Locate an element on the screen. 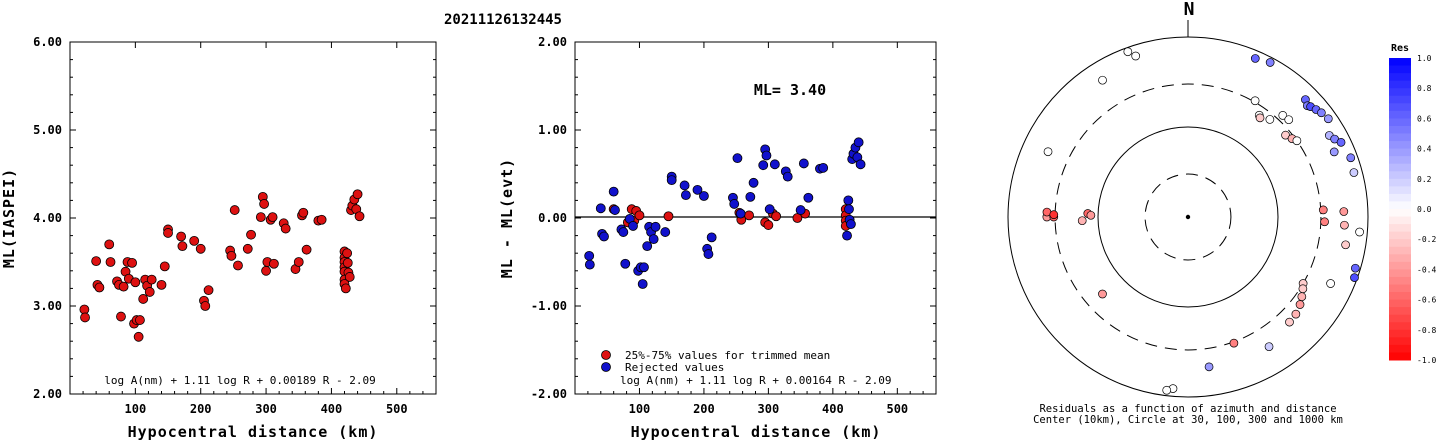  legend-marker-rejected is located at coordinates (606, 367).